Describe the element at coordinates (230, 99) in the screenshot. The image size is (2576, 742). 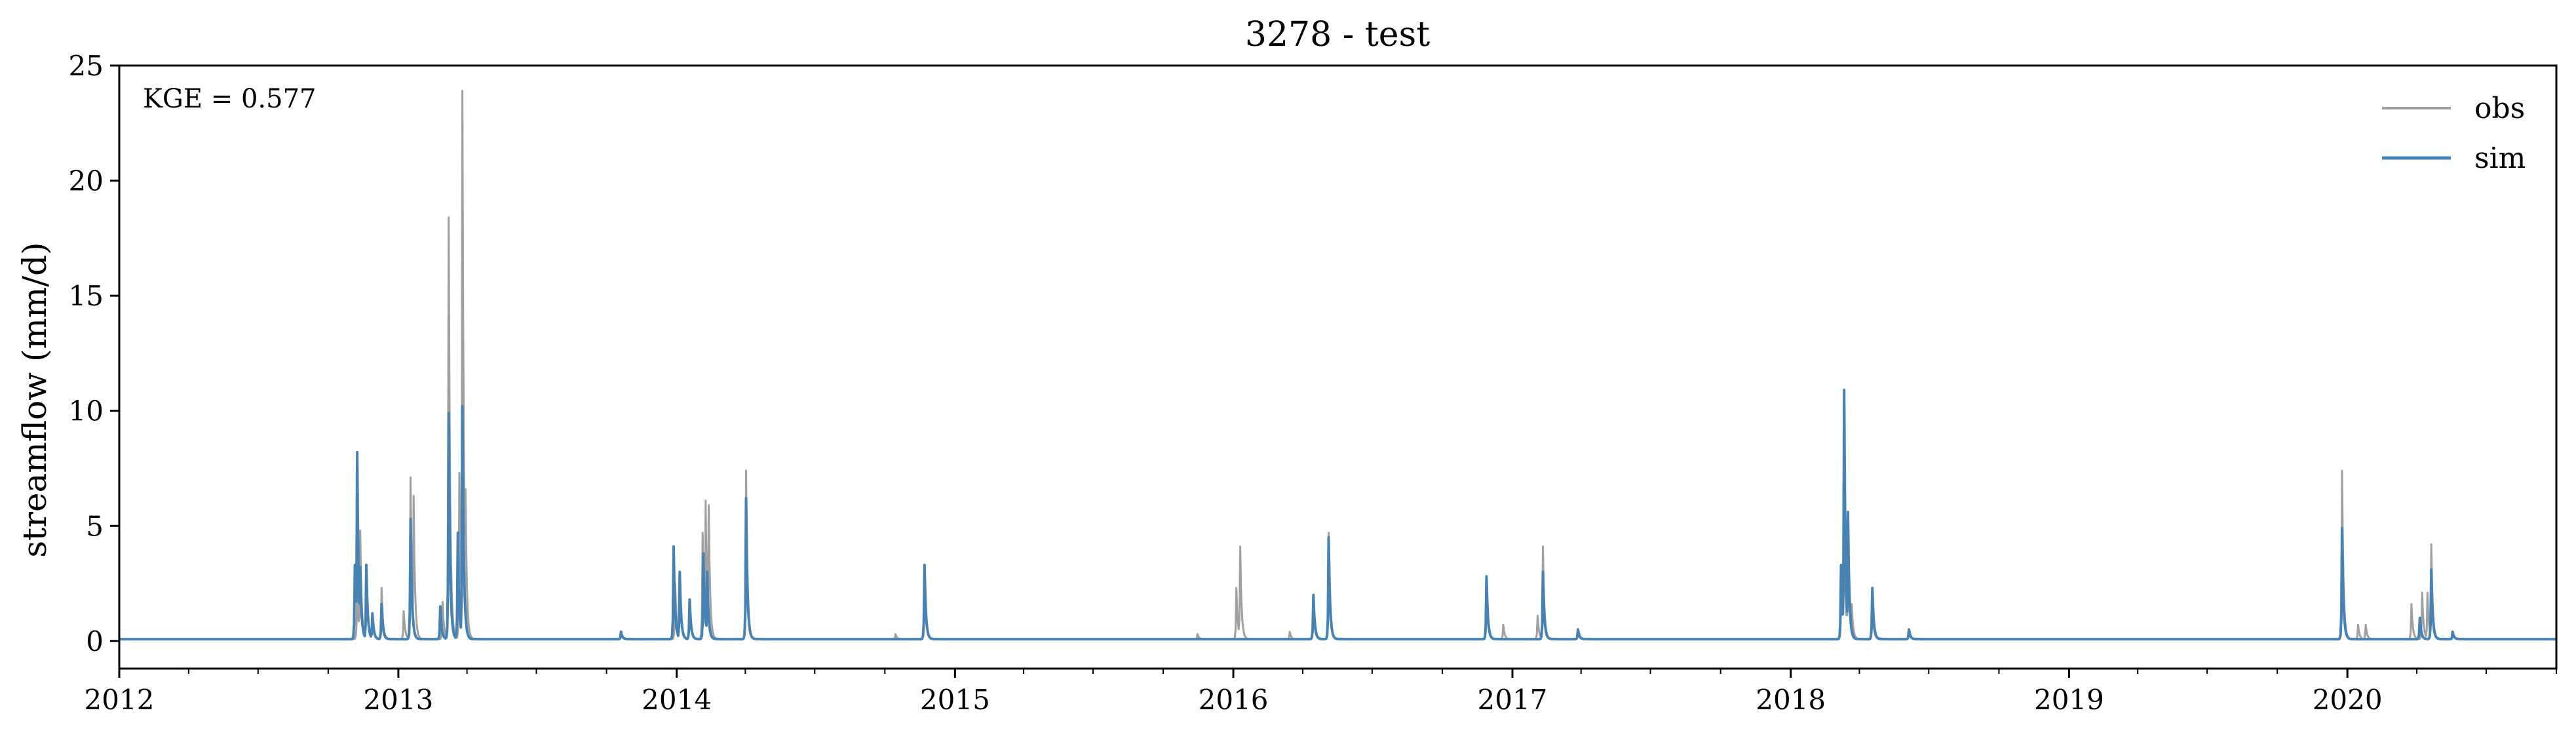
I see `kge-annotation: KGE = 0.577` at that location.